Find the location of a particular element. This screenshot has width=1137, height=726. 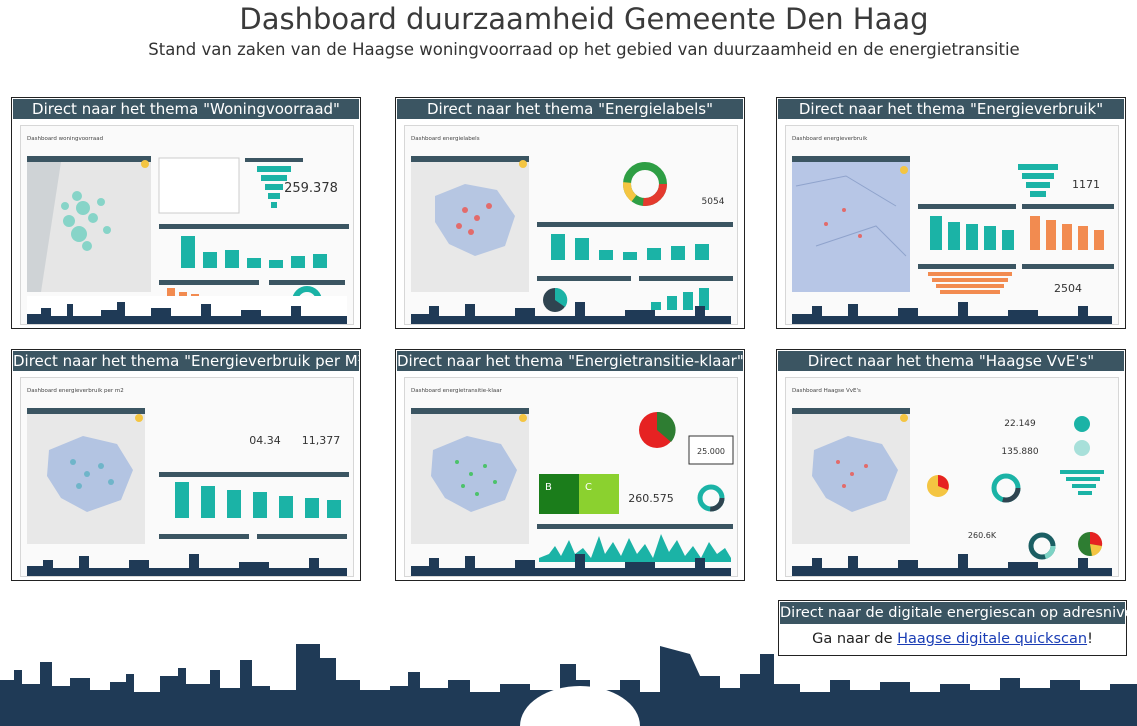

svg-text: Dashboard energieverbruik is located at coordinates (830, 139).